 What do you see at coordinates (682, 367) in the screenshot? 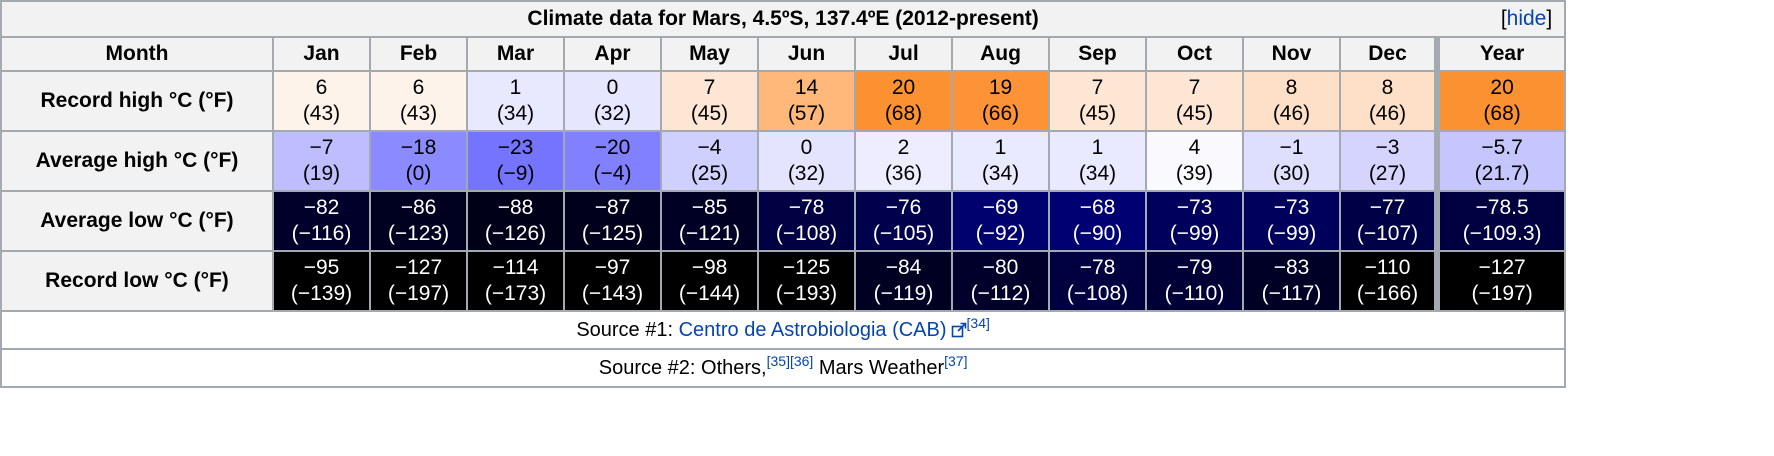
I see `source-2-prefix: Source #2: Others,` at bounding box center [682, 367].